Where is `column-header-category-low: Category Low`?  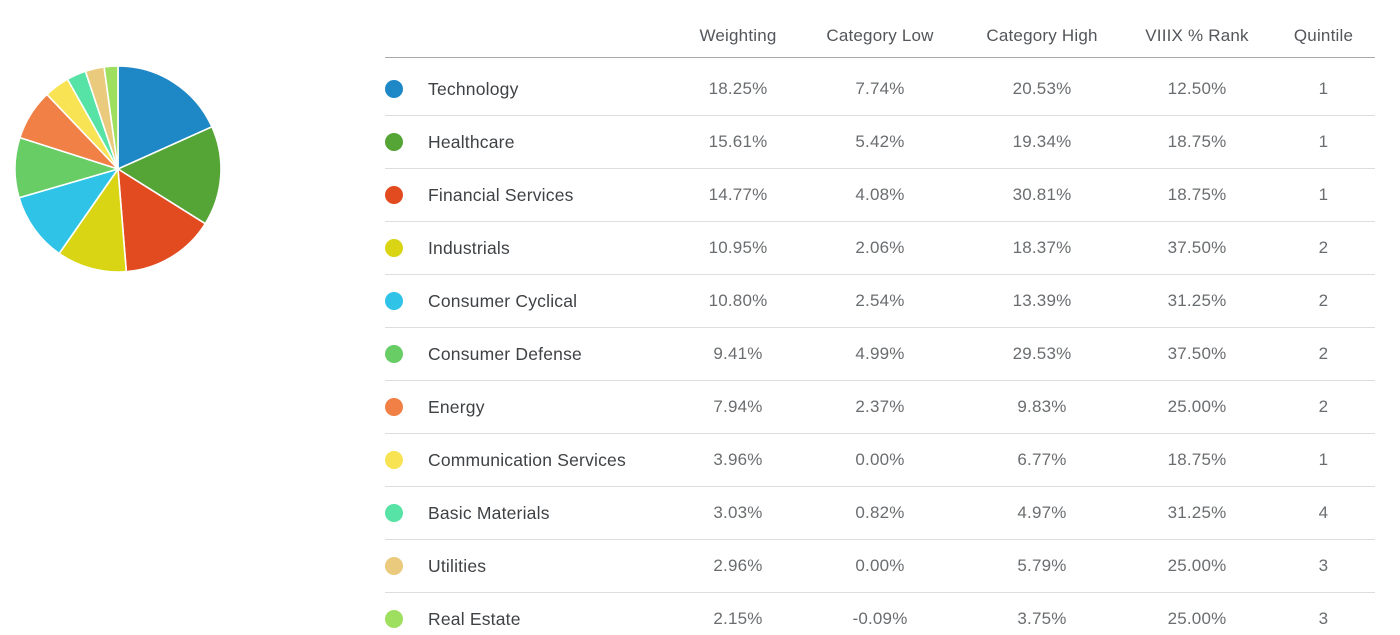
column-header-category-low: Category Low is located at coordinates (880, 35).